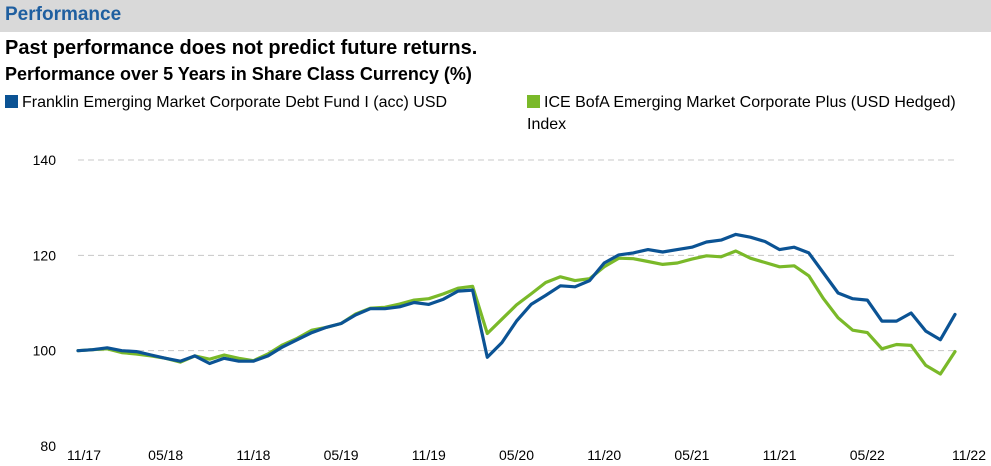 The width and height of the screenshot is (991, 466). I want to click on x-tick-label: 11/17, so click(84, 455).